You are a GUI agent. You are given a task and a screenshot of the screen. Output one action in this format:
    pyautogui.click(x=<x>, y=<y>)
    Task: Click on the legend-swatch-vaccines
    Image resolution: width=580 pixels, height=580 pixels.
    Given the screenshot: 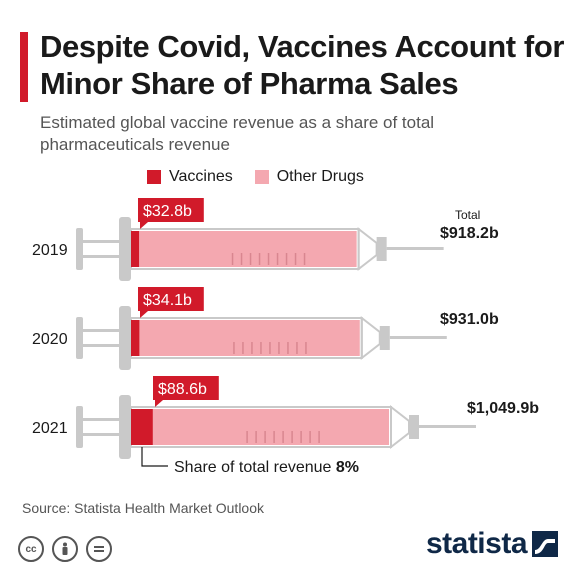 What is the action you would take?
    pyautogui.click(x=154, y=177)
    